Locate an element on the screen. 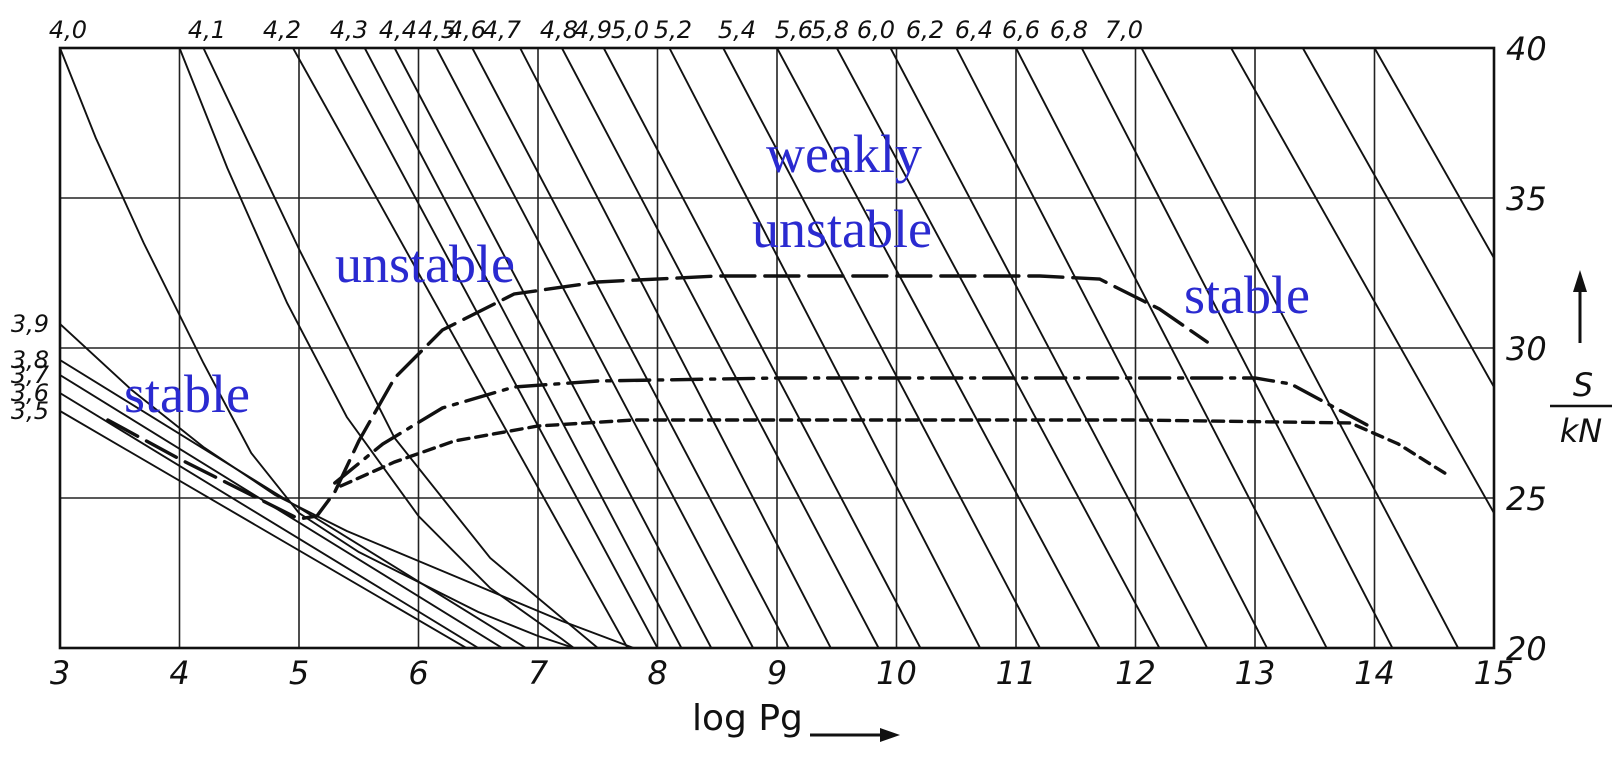 The height and width of the screenshot is (764, 1612). isoline-label: 3,6 is located at coordinates (30, 393).